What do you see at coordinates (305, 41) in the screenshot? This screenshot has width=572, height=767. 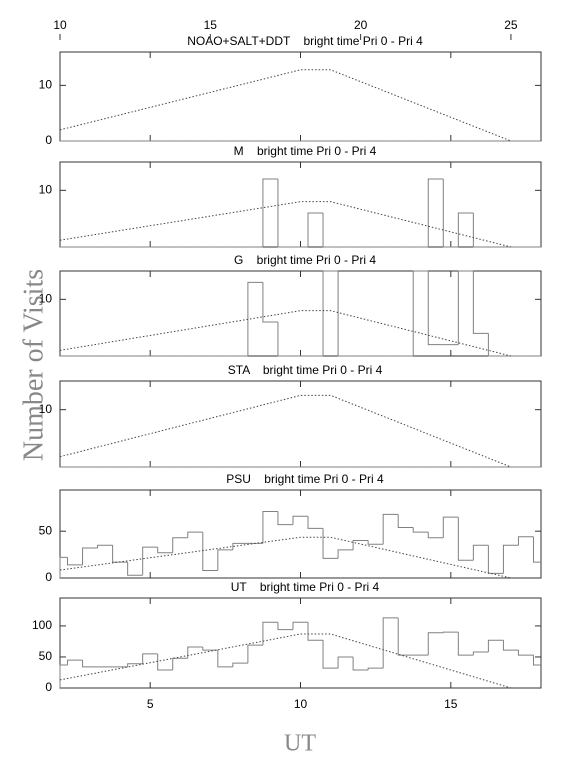 I see `panel-title: NOAO+SALT+DDT bright time Pri 0 - Pri 4` at bounding box center [305, 41].